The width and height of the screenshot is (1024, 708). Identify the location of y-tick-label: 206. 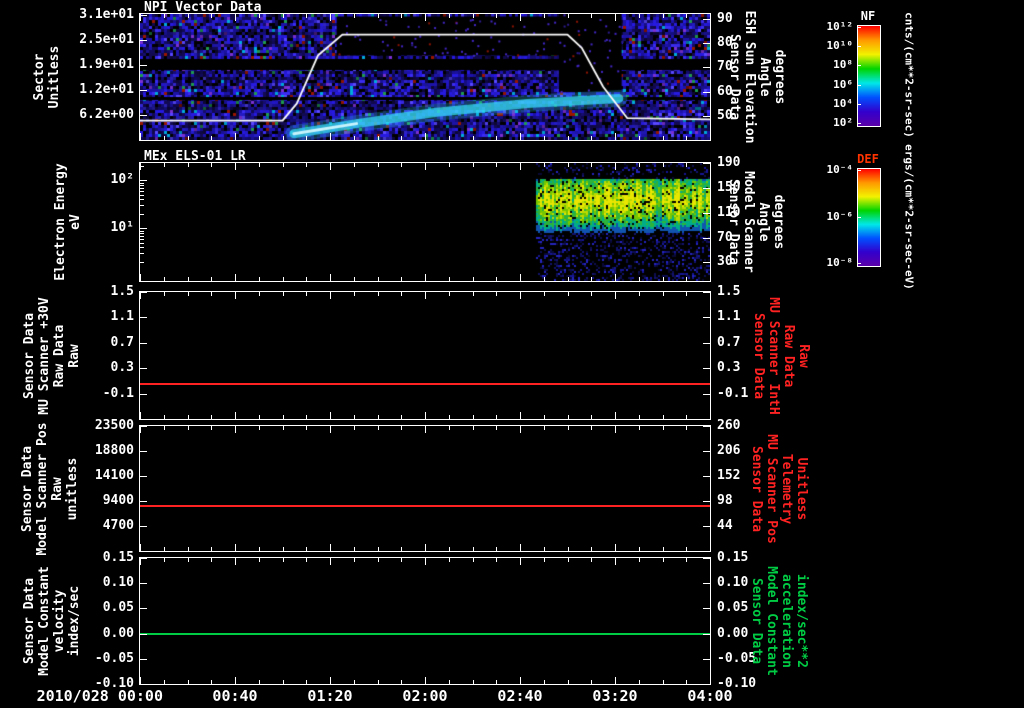
(729, 450).